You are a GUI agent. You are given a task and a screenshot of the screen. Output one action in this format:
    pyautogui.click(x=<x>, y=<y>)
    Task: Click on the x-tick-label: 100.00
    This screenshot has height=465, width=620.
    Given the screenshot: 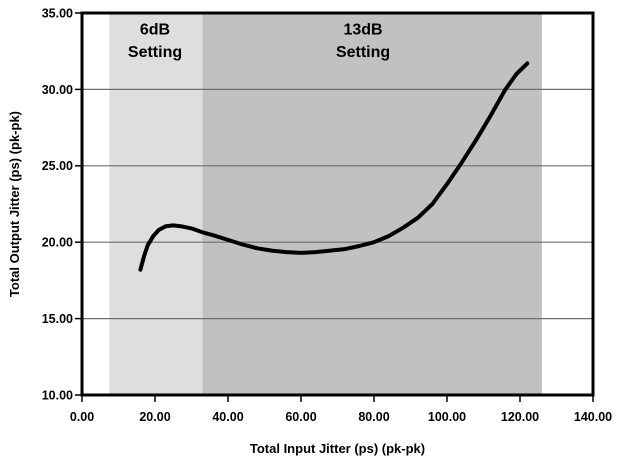 What is the action you would take?
    pyautogui.click(x=447, y=417)
    